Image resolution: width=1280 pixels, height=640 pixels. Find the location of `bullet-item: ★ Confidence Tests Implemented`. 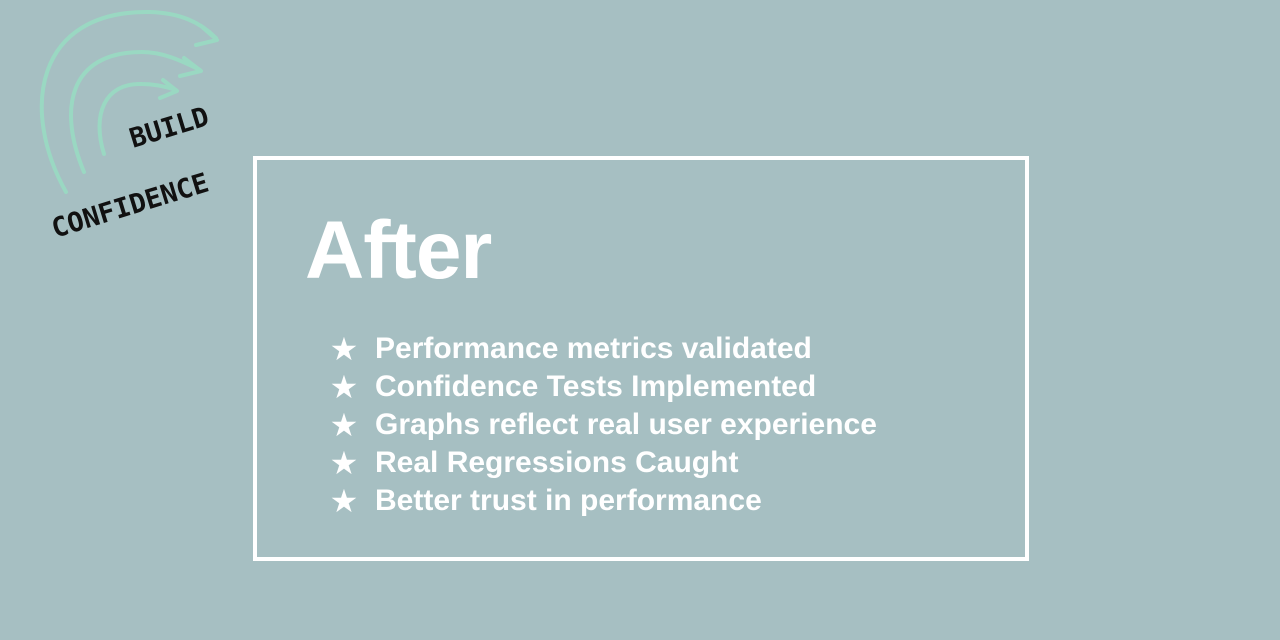

bullet-item: ★ Confidence Tests Implemented is located at coordinates (602, 387).